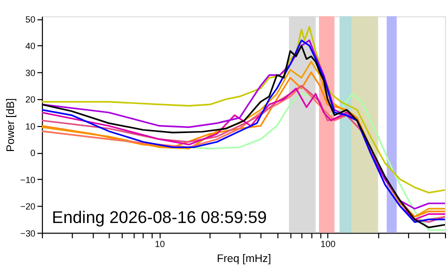 The width and height of the screenshot is (448, 269). What do you see at coordinates (28, 179) in the screenshot?
I see `y-tick-label: −10` at bounding box center [28, 179].